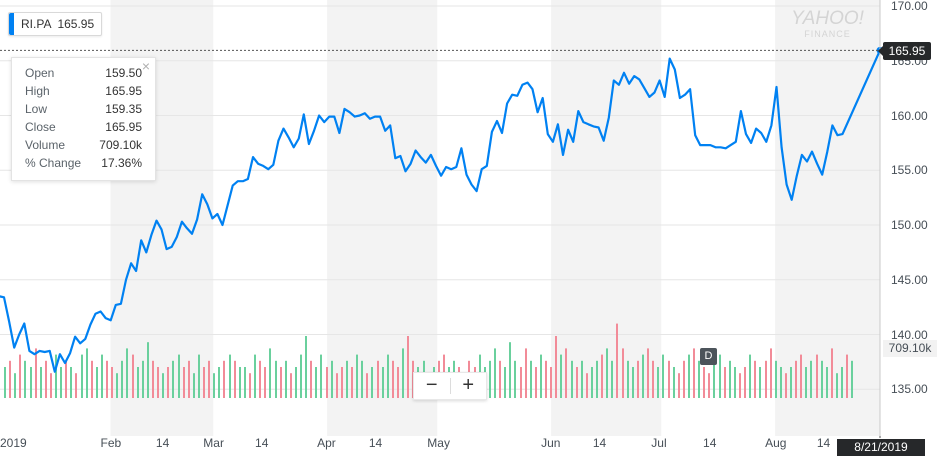  Describe the element at coordinates (431, 385) in the screenshot. I see `zoom-out-button: −` at that location.